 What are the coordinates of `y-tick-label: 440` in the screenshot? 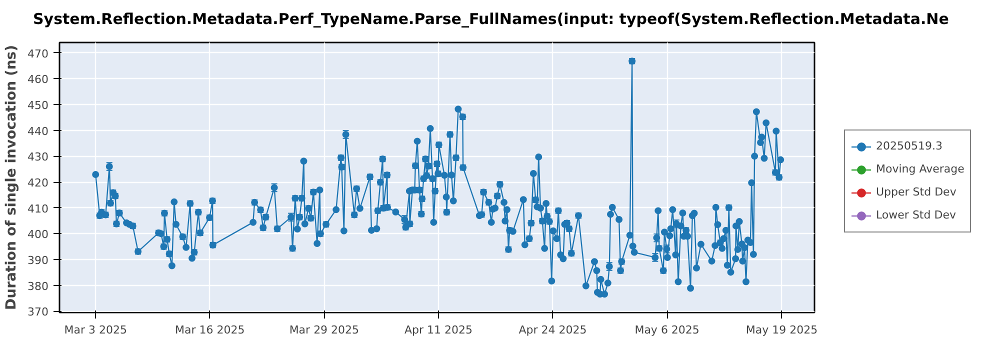 It's located at (38, 131).